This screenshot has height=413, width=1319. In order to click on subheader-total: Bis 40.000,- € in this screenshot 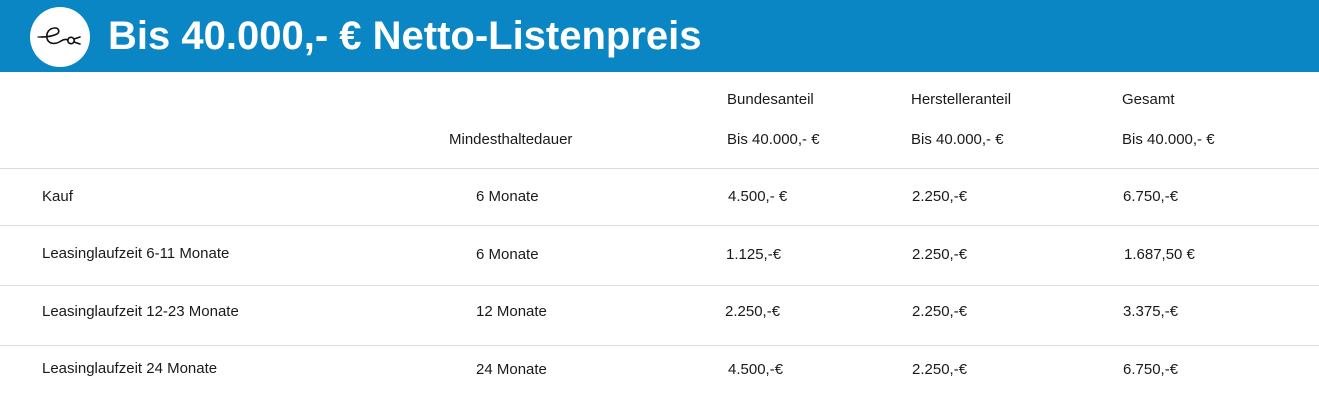, I will do `click(1168, 139)`.